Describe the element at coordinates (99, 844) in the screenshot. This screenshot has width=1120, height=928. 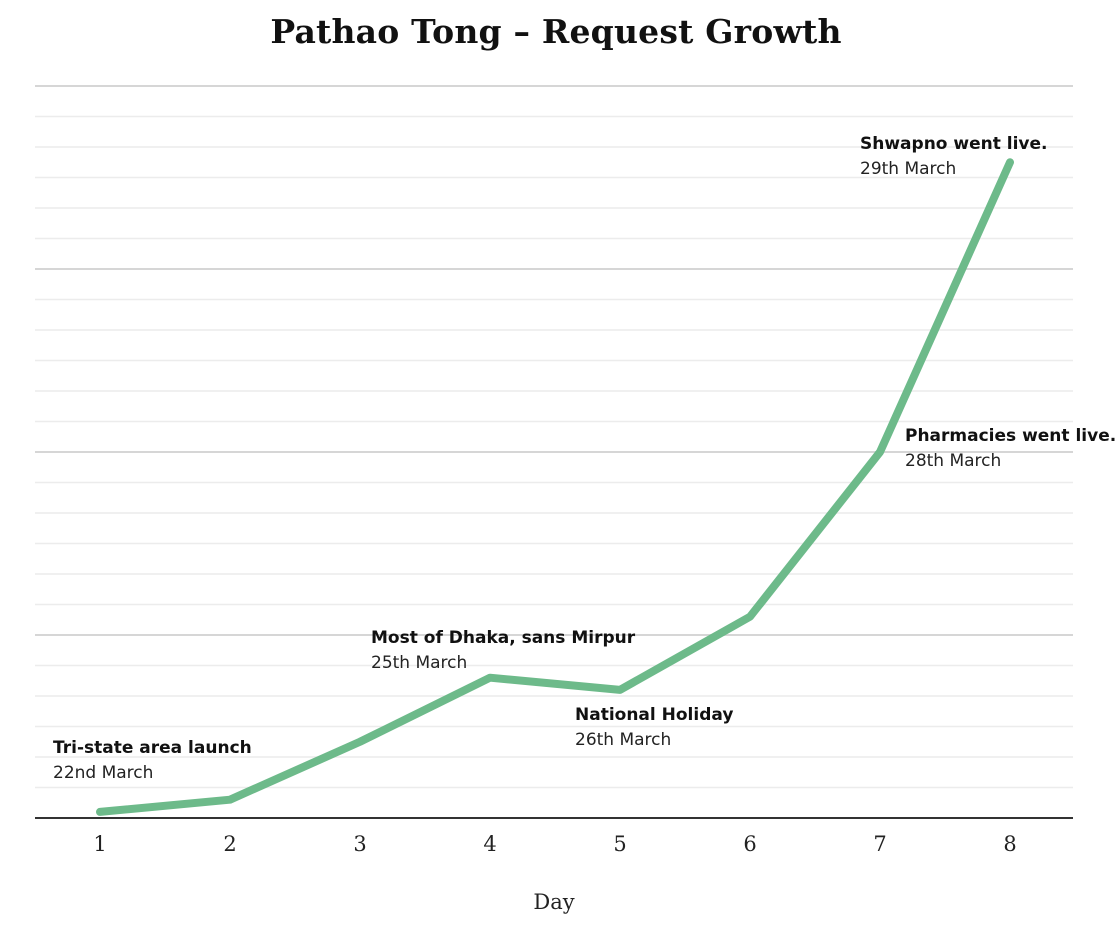
I see `x-tick-label: 1` at that location.